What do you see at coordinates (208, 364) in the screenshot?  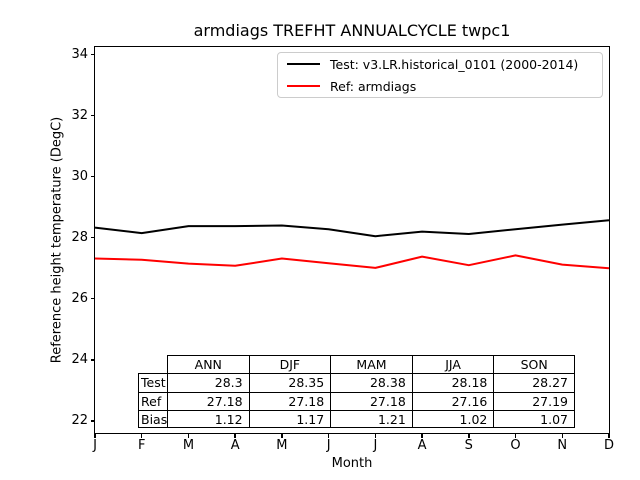 I see `table-col-header: ANN` at bounding box center [208, 364].